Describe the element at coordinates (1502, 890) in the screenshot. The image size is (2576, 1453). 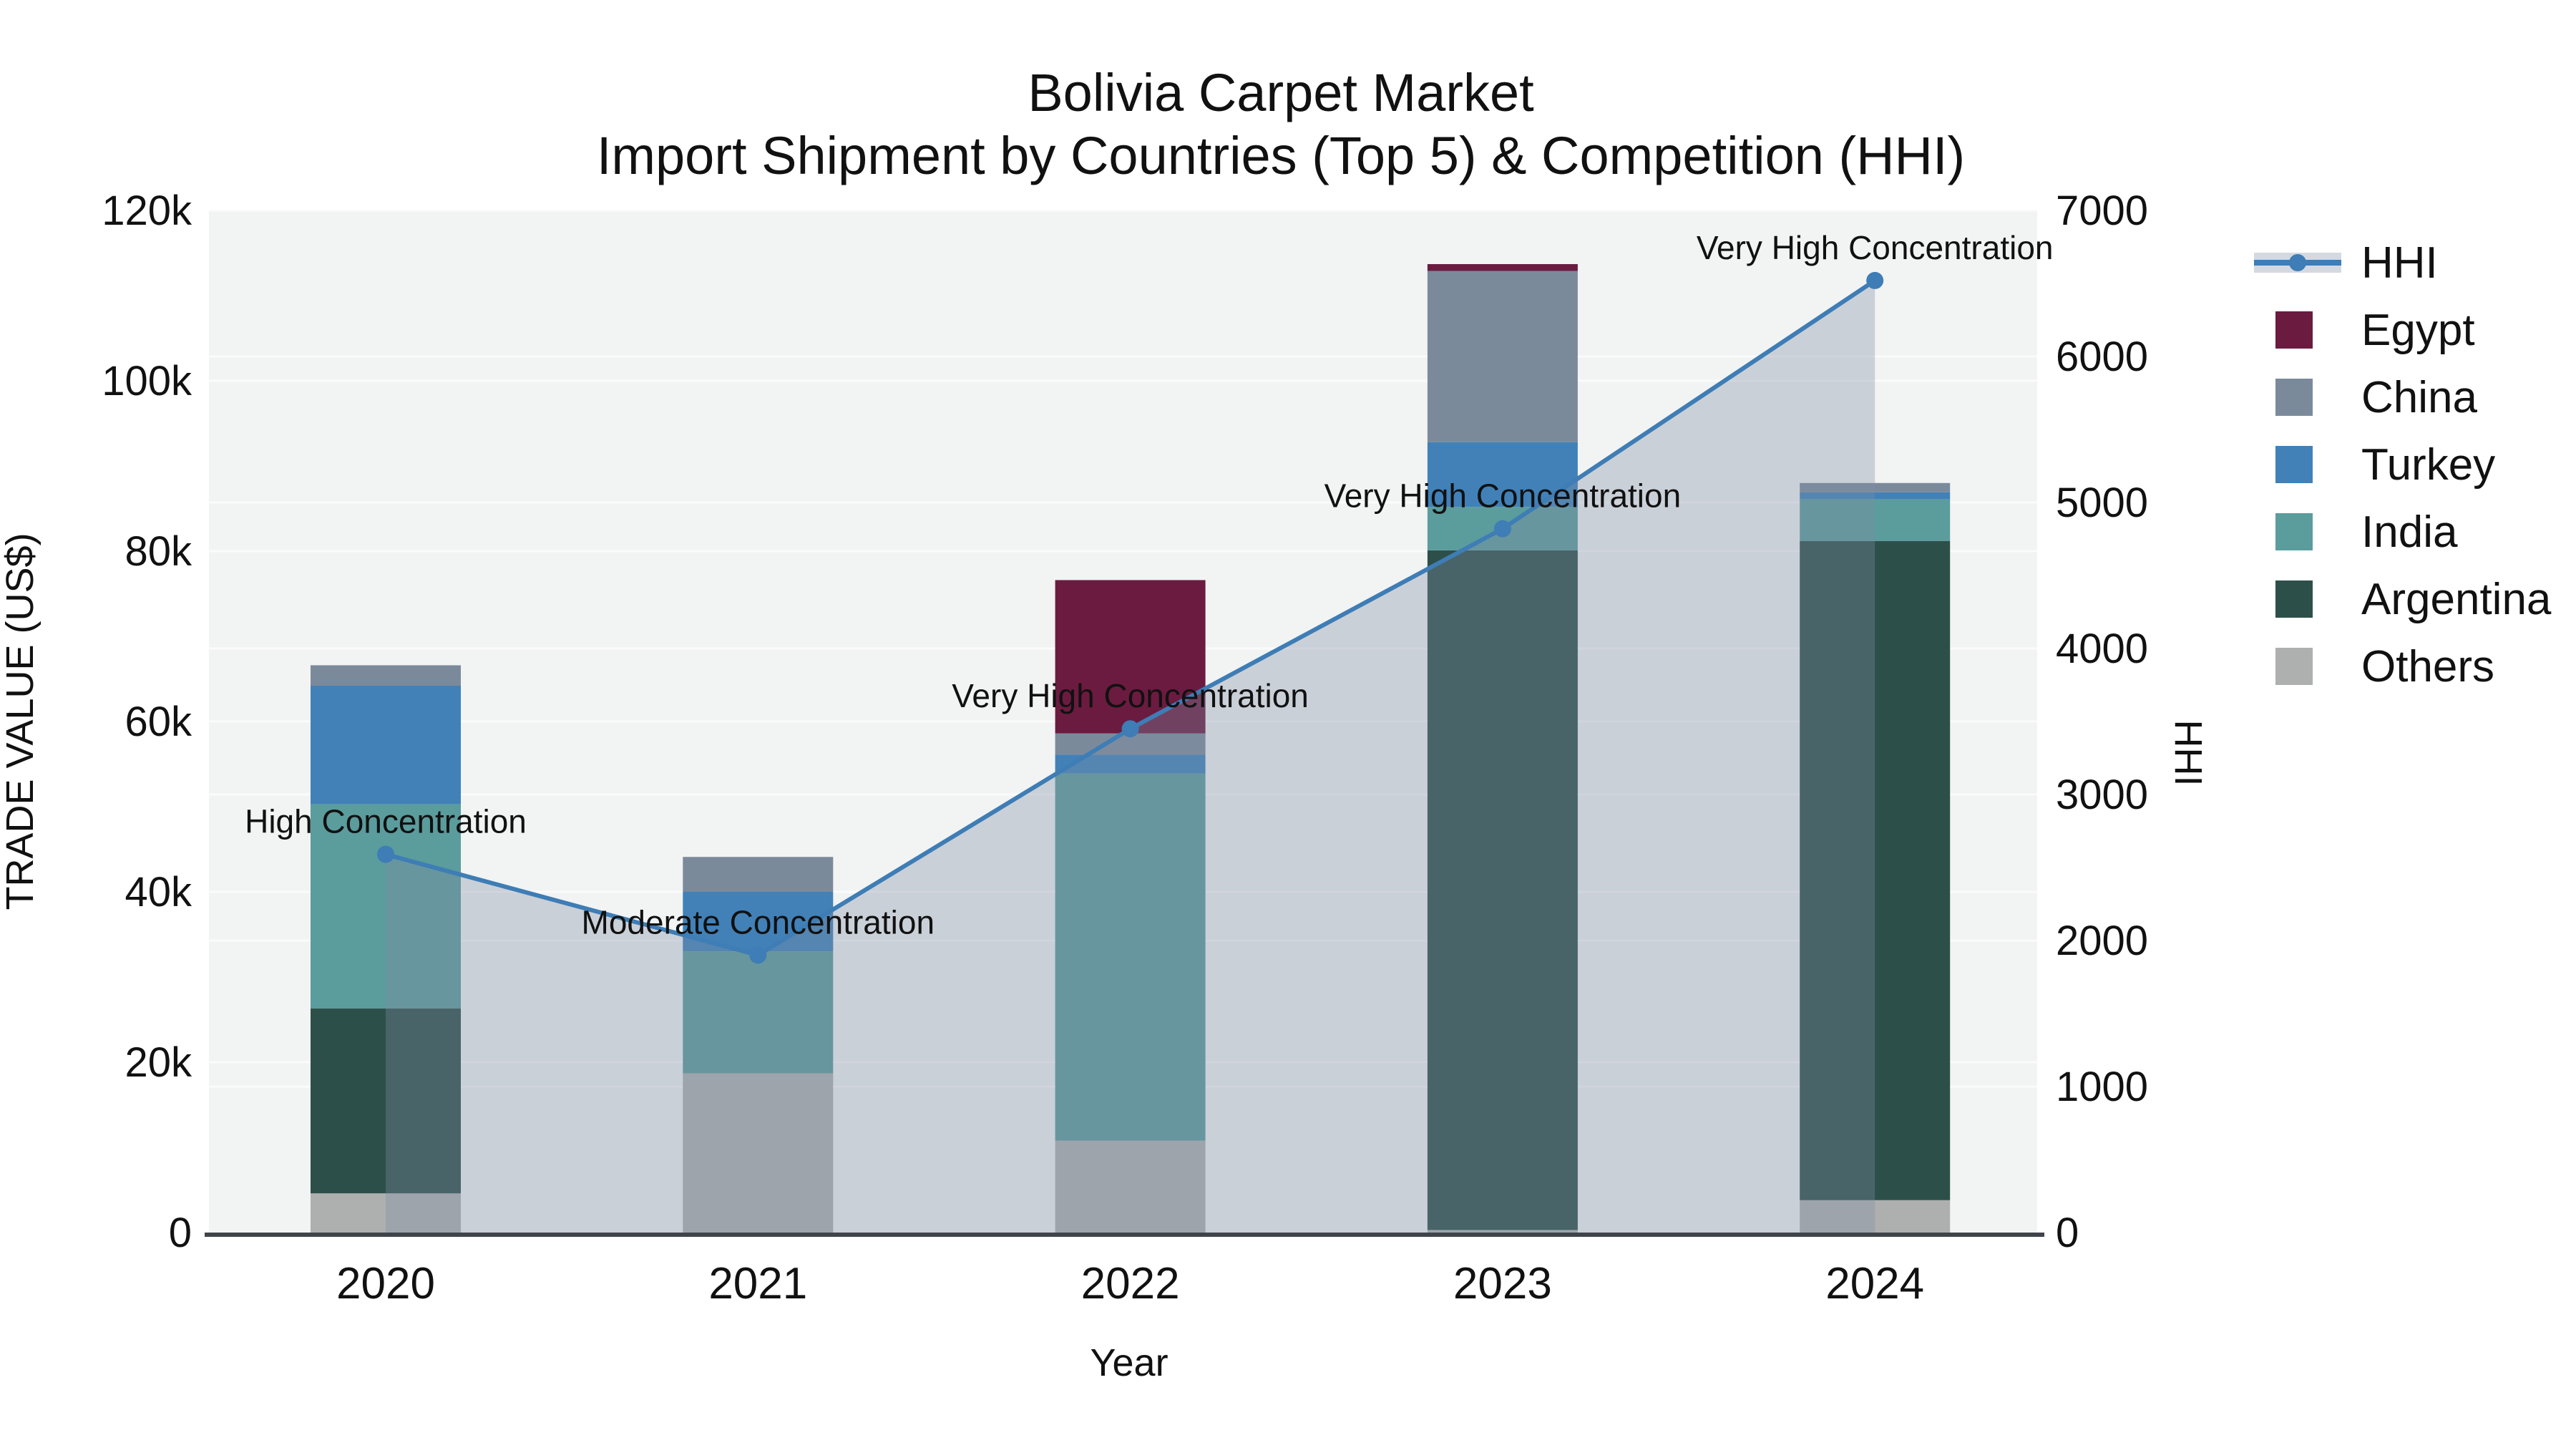
I see `bar-segment-argentina-2023` at that location.